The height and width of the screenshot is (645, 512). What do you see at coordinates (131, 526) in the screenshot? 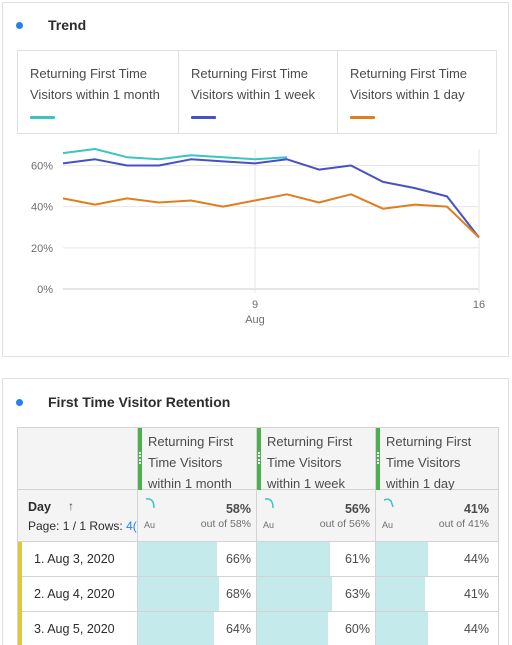
I see `rows-per-page-link: 4(` at bounding box center [131, 526].